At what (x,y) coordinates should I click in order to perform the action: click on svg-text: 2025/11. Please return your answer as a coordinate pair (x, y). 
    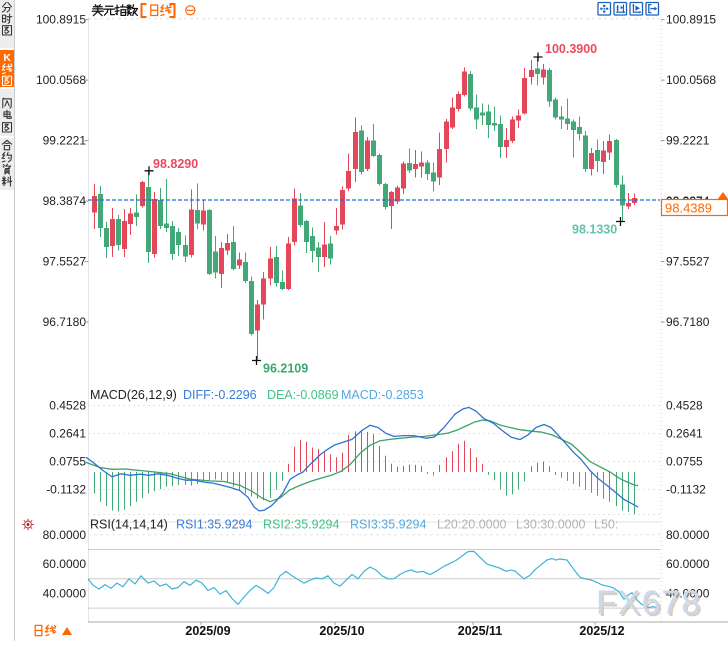
    Looking at the image, I should click on (480, 631).